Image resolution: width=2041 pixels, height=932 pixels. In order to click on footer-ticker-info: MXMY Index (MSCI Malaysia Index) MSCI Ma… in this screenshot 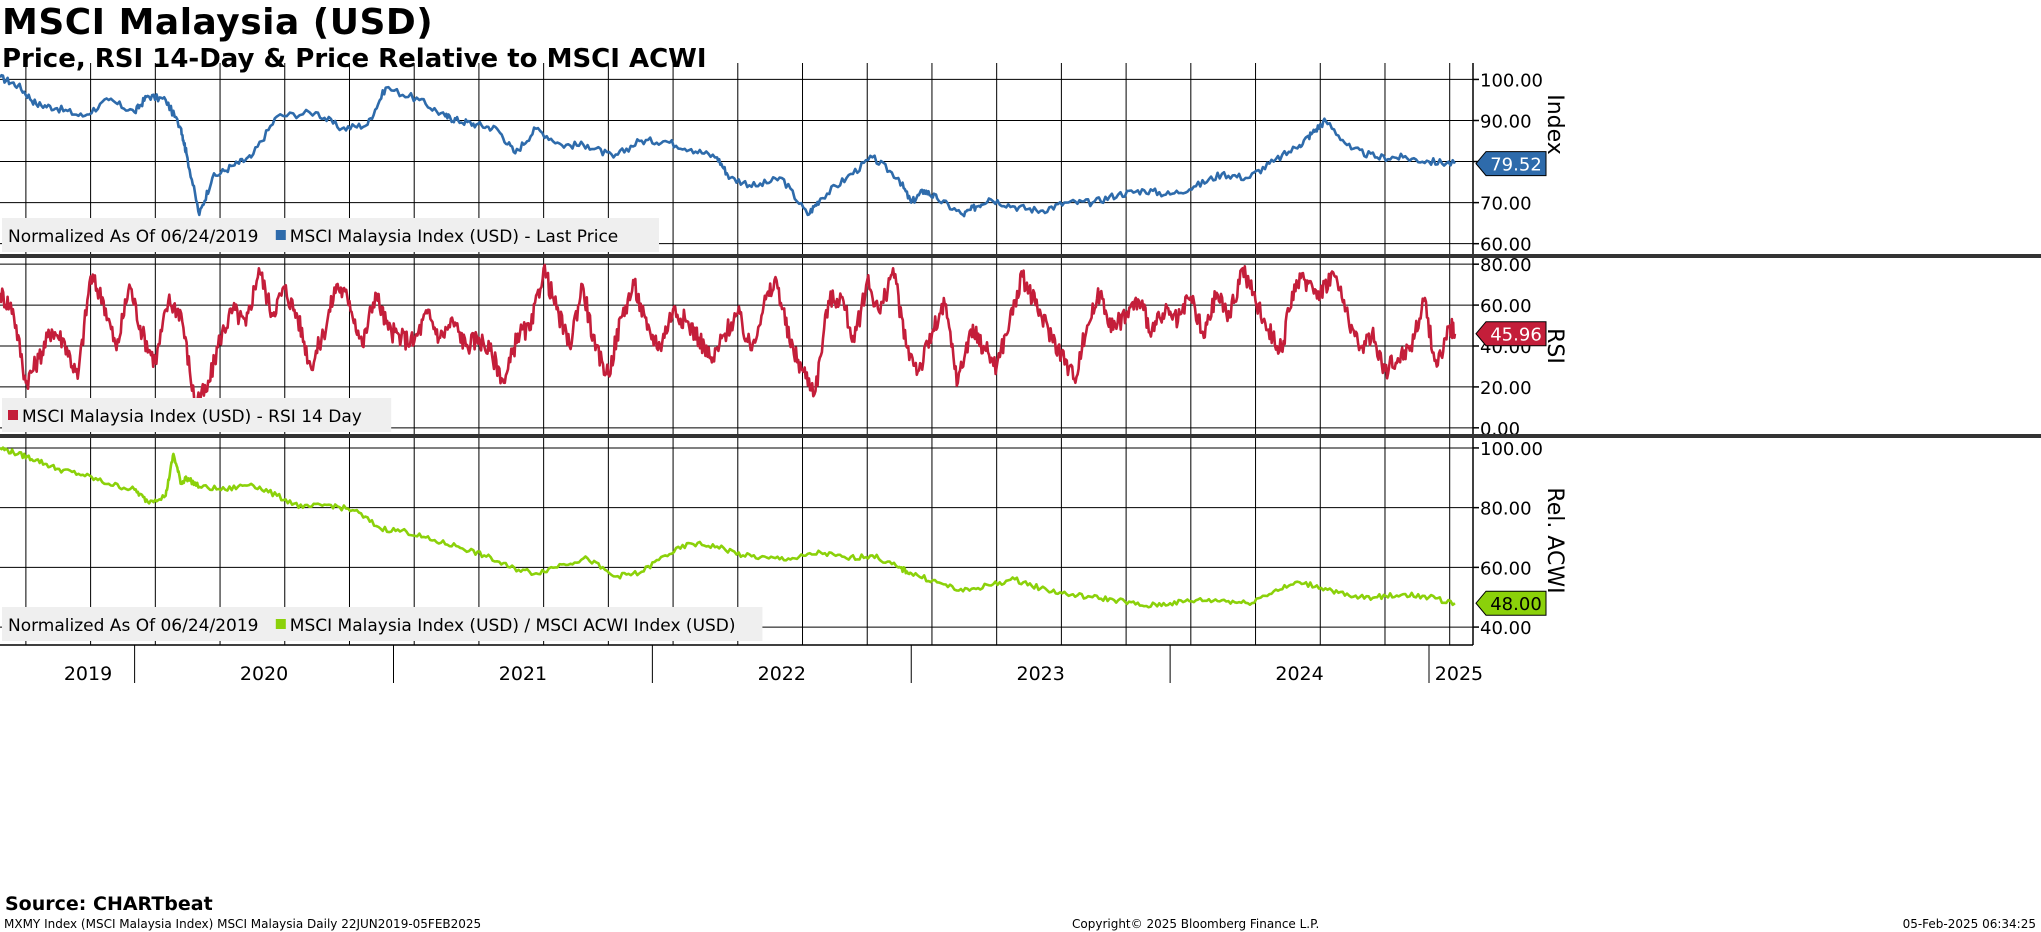, I will do `click(243, 924)`.